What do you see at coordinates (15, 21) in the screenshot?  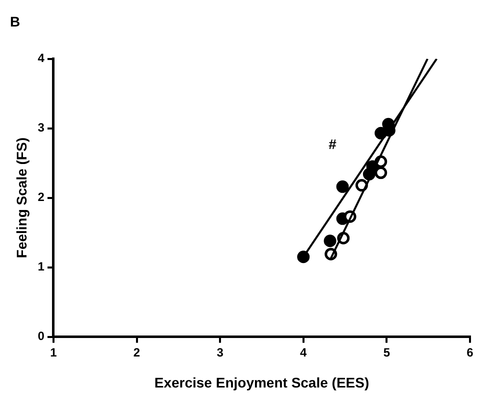 I see `chart-title: B` at bounding box center [15, 21].